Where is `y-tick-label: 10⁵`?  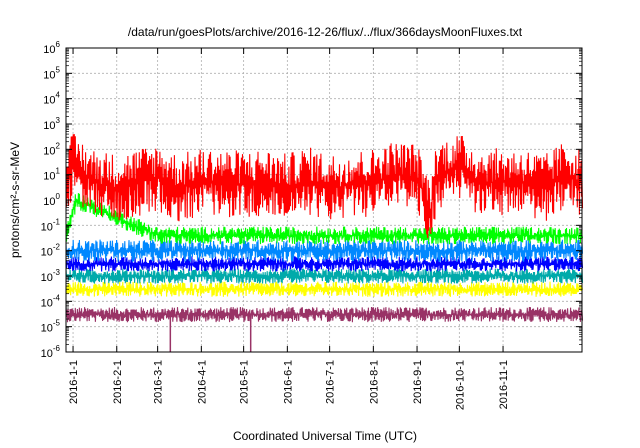
y-tick-label: 10⁵ is located at coordinates (51, 73).